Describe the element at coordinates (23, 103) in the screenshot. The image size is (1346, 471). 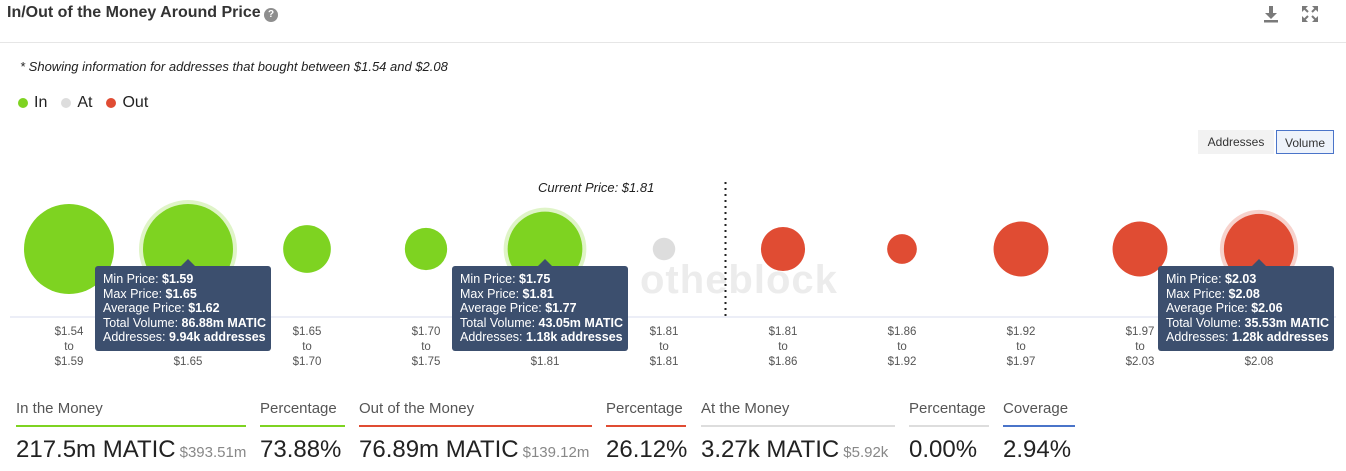
I see `legend-dot-in` at that location.